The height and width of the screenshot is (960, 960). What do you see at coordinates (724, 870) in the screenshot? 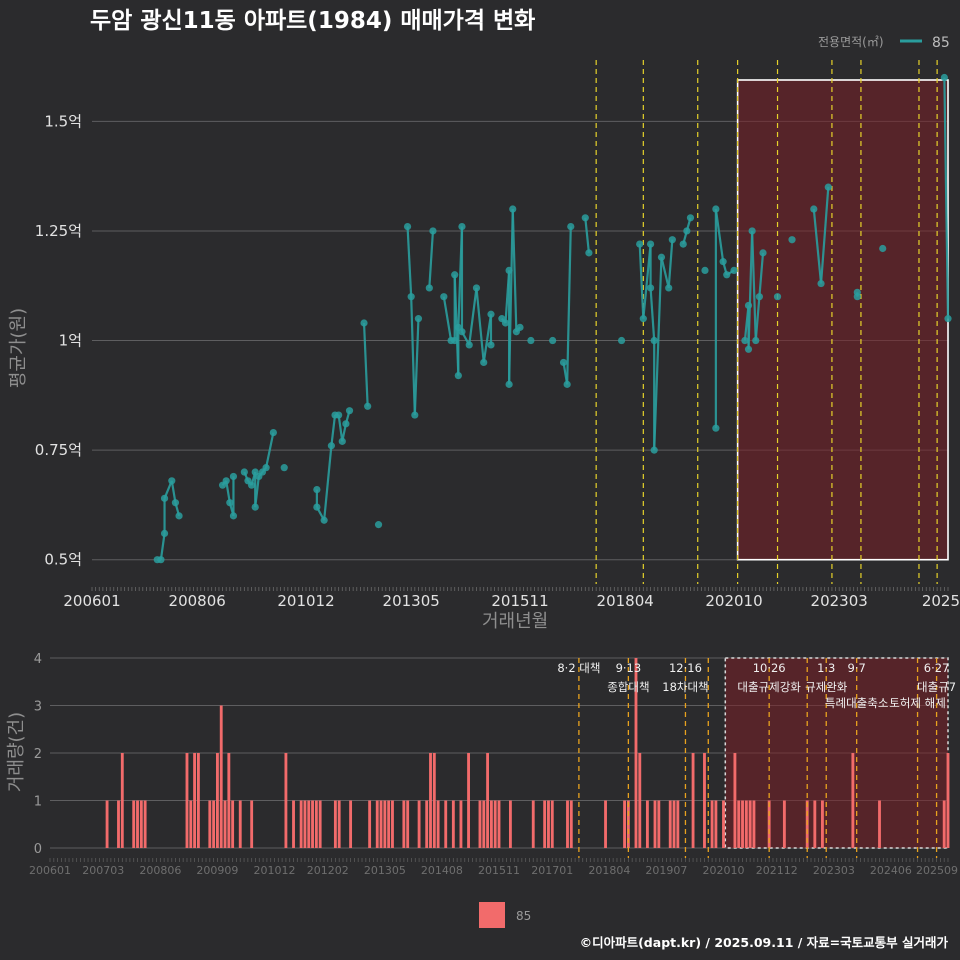
I see `x-tick-label-volume: 202010` at bounding box center [724, 870].